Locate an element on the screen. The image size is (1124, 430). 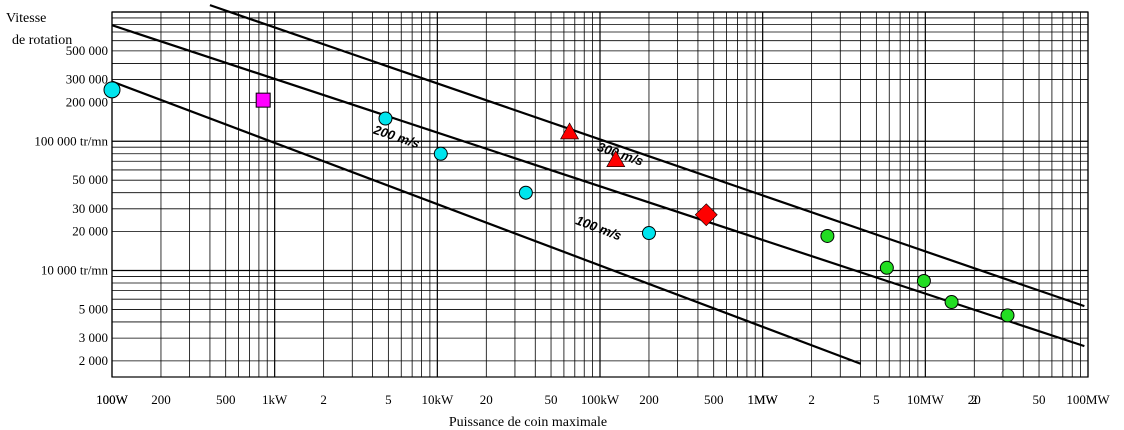
x-tick-label: 1kW is located at coordinates (275, 399).